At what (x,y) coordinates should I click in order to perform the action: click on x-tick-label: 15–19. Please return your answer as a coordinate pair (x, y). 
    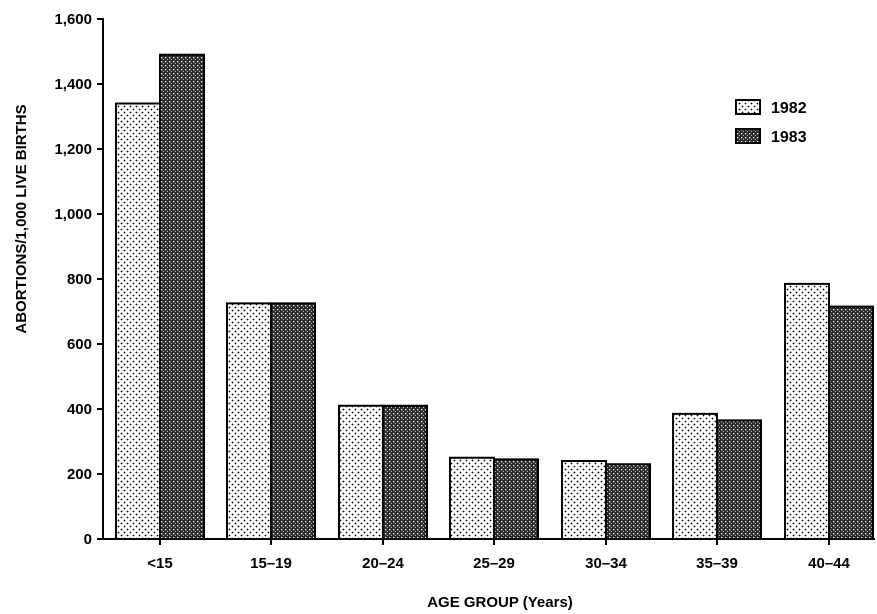
    Looking at the image, I should click on (271, 563).